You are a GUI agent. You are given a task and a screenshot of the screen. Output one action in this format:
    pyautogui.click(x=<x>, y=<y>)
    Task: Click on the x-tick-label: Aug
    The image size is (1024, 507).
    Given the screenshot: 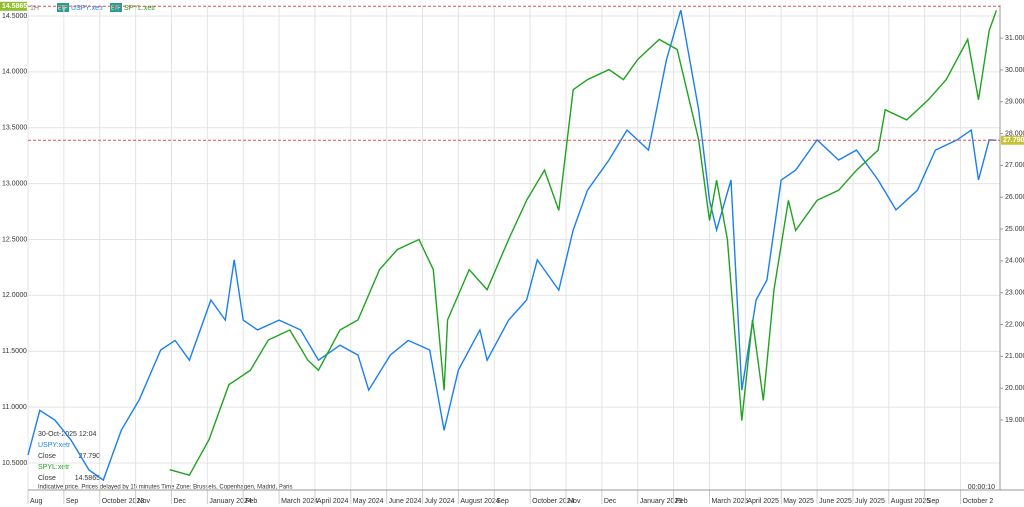 What is the action you would take?
    pyautogui.click(x=36, y=501)
    